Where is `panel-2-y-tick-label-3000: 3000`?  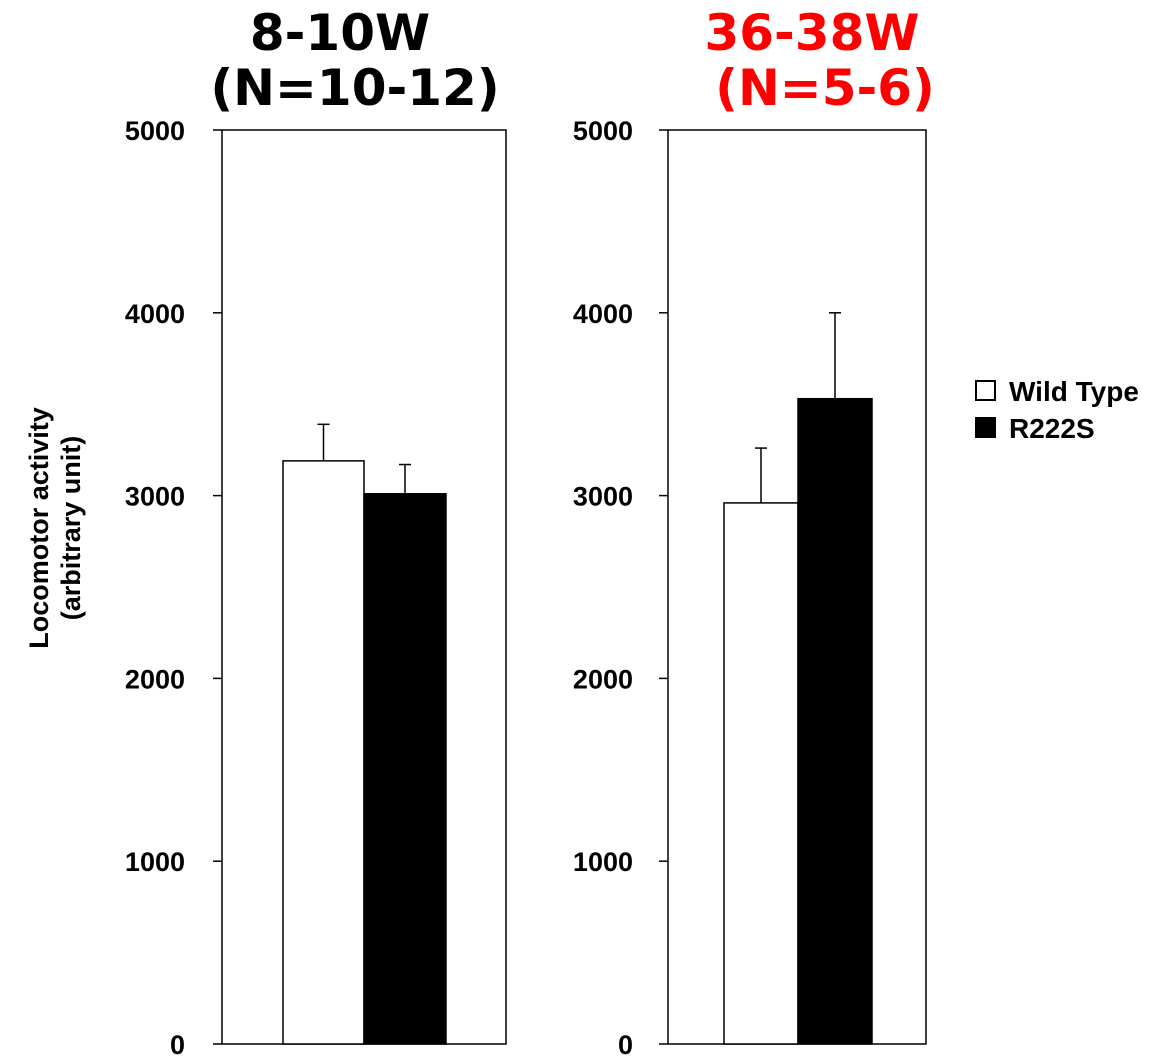 panel-2-y-tick-label-3000: 3000 is located at coordinates (603, 497).